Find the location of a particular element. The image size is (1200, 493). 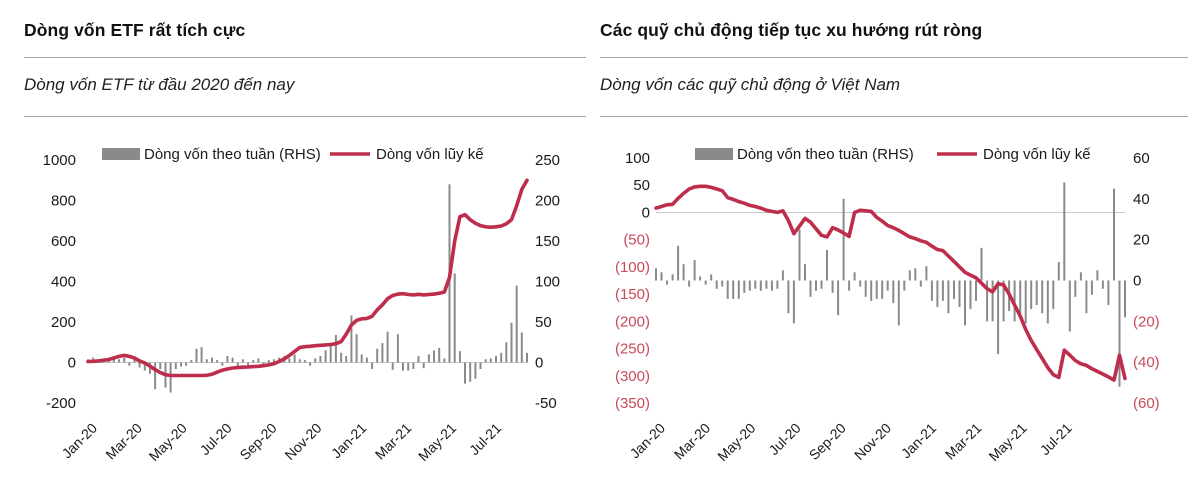

x-axis-tick-label: Jul-20 is located at coordinates (216, 439).